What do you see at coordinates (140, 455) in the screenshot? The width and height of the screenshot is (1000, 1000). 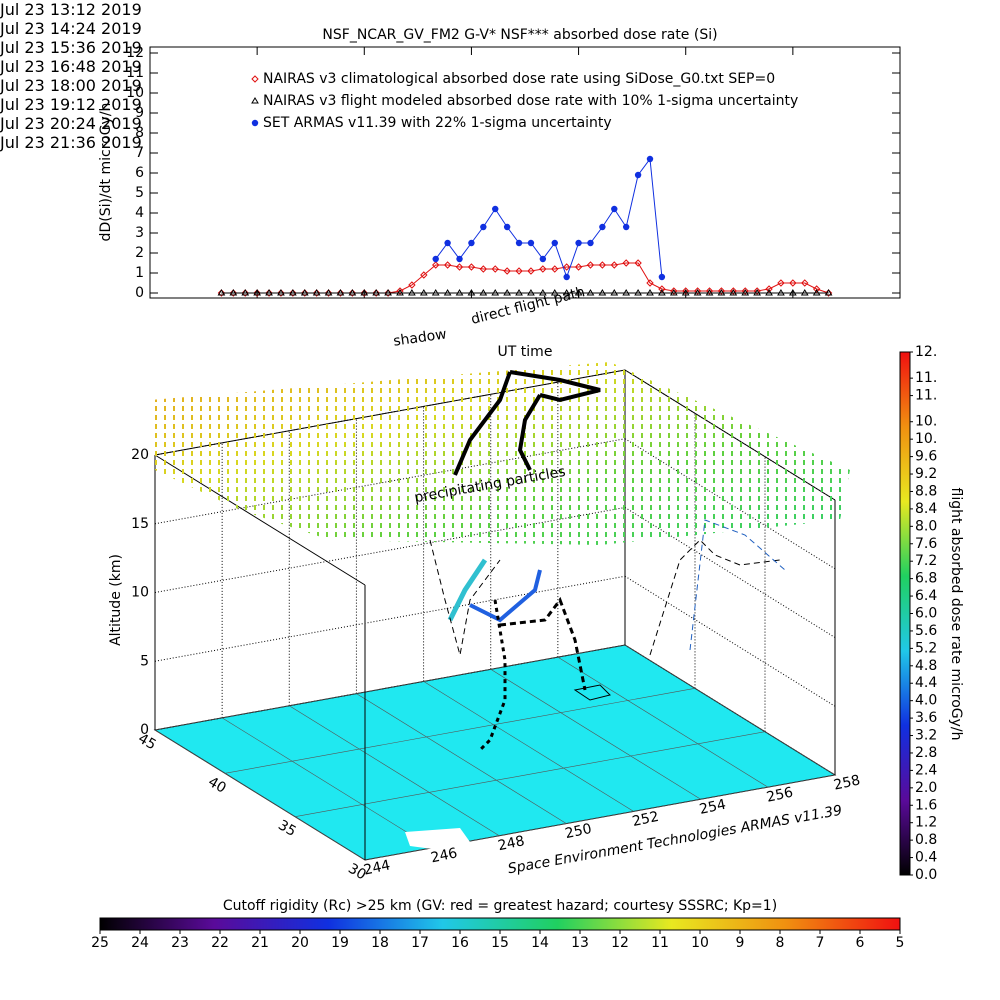 I see `z-tick-label: 20` at bounding box center [140, 455].